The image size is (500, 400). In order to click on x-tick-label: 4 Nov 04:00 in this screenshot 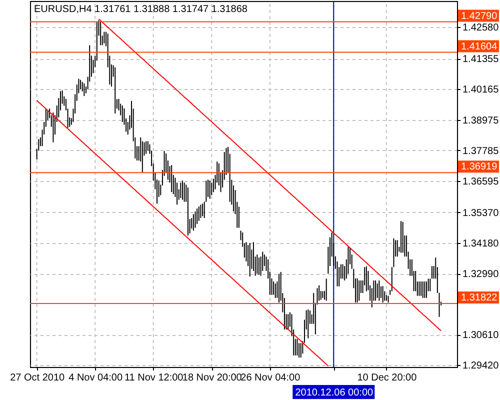, I will do `click(95, 378)`.